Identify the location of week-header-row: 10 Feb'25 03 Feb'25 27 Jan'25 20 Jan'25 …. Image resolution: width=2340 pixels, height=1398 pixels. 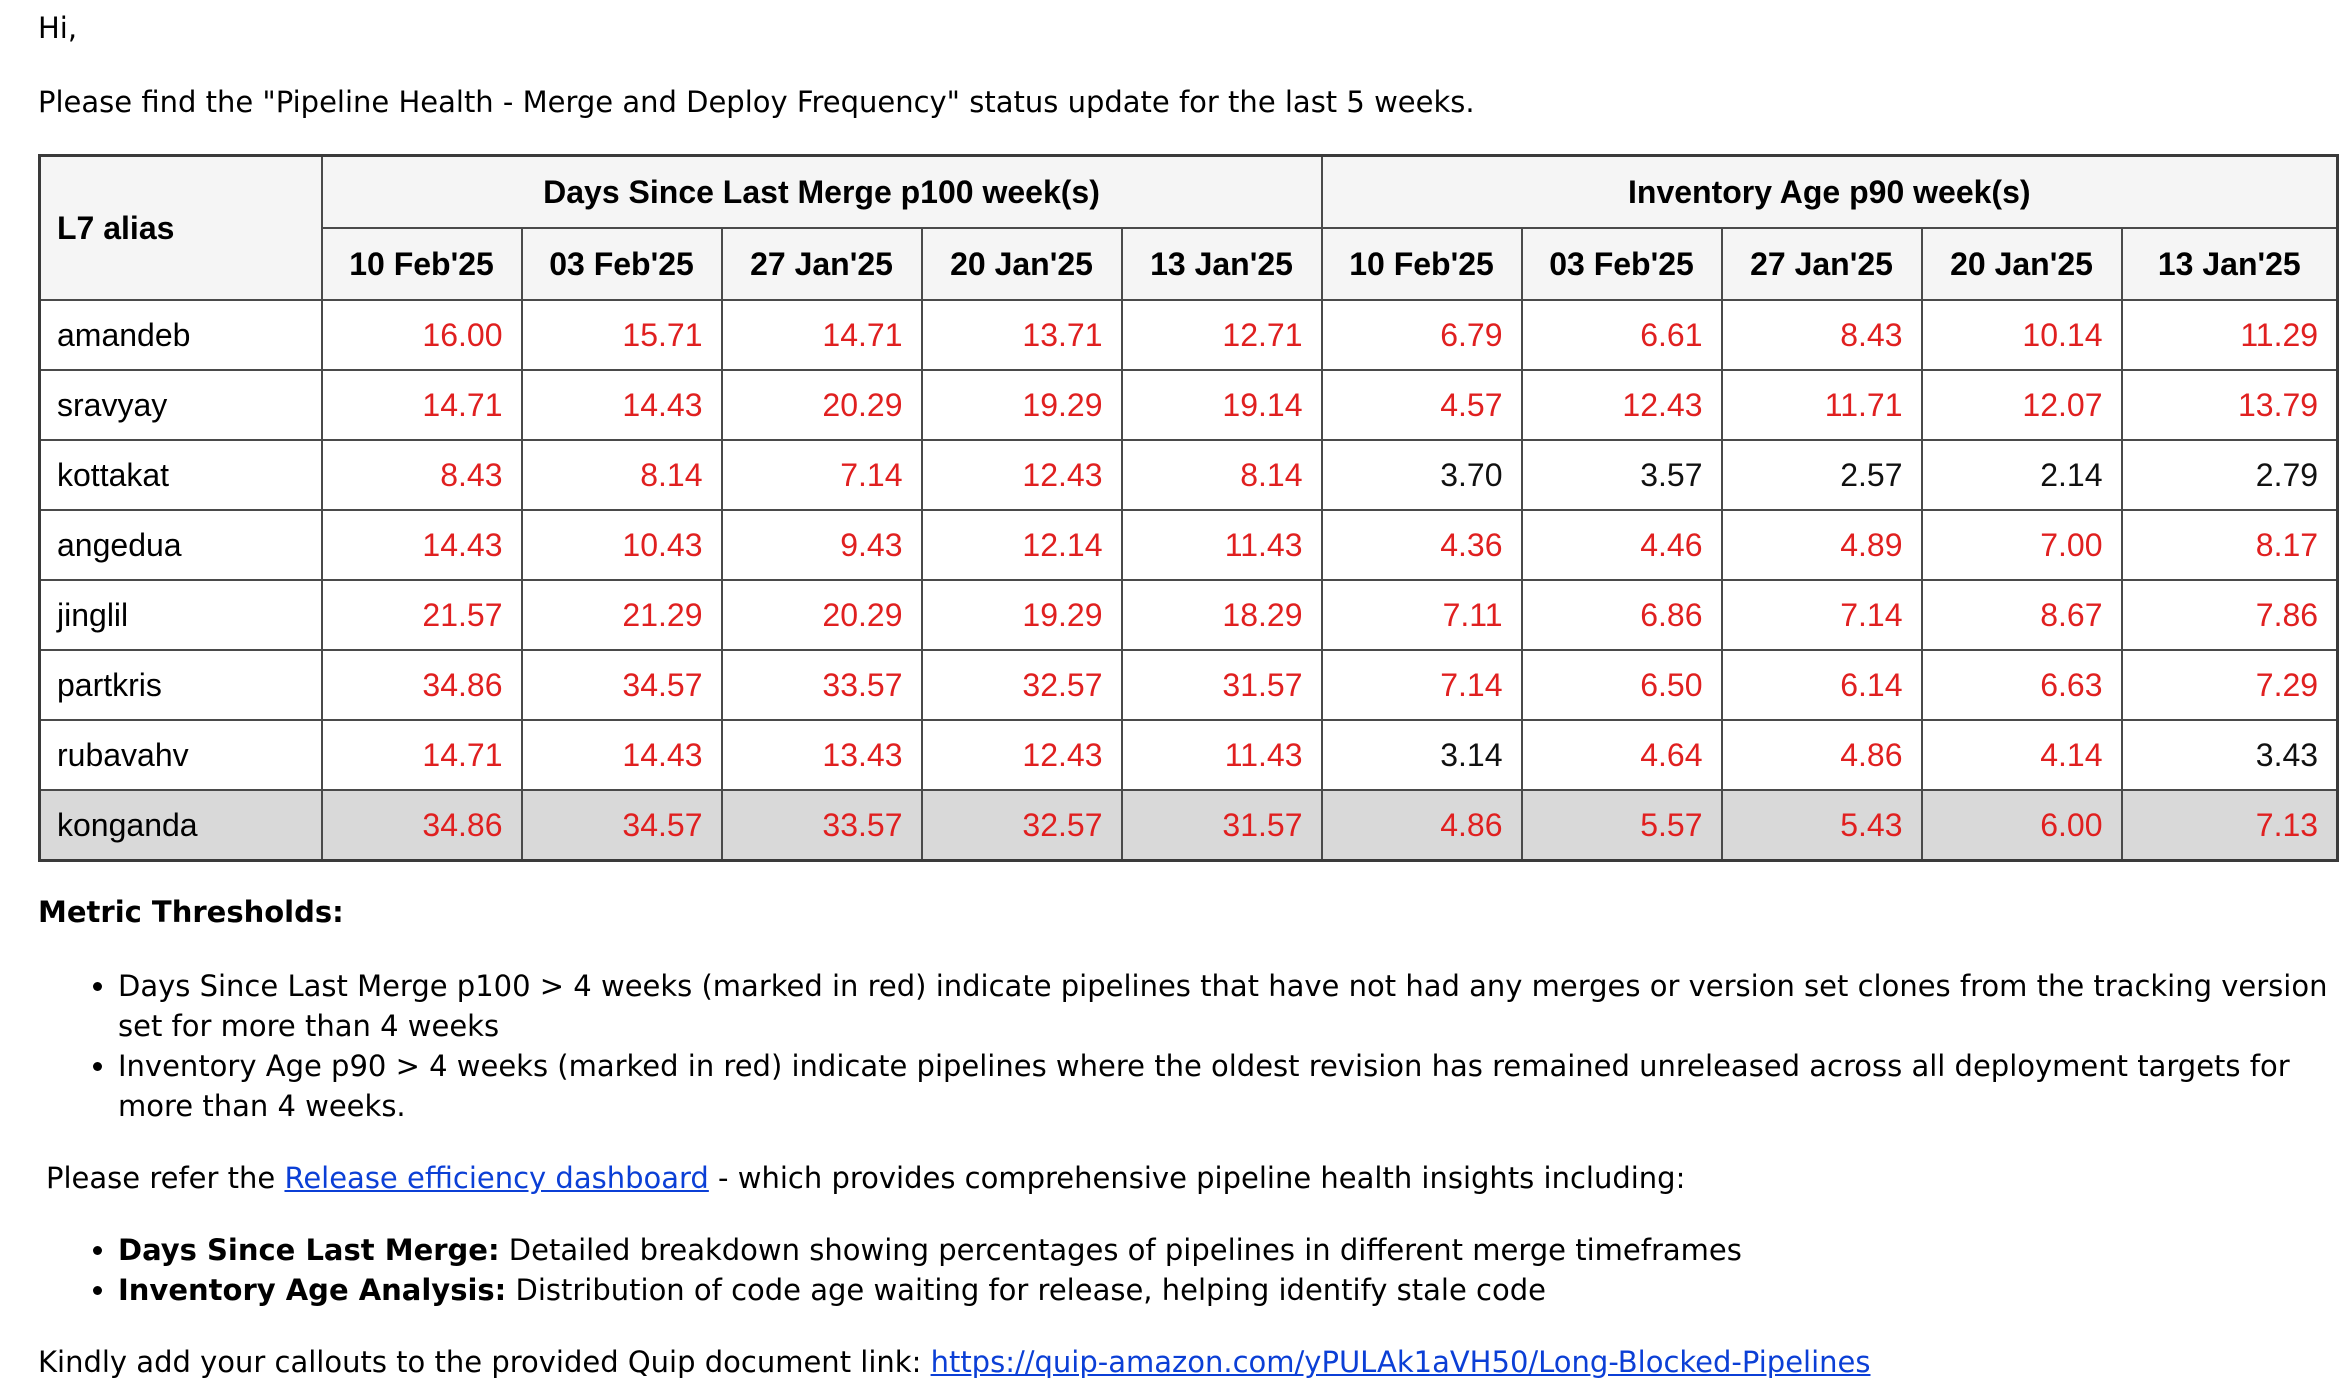
(1189, 264).